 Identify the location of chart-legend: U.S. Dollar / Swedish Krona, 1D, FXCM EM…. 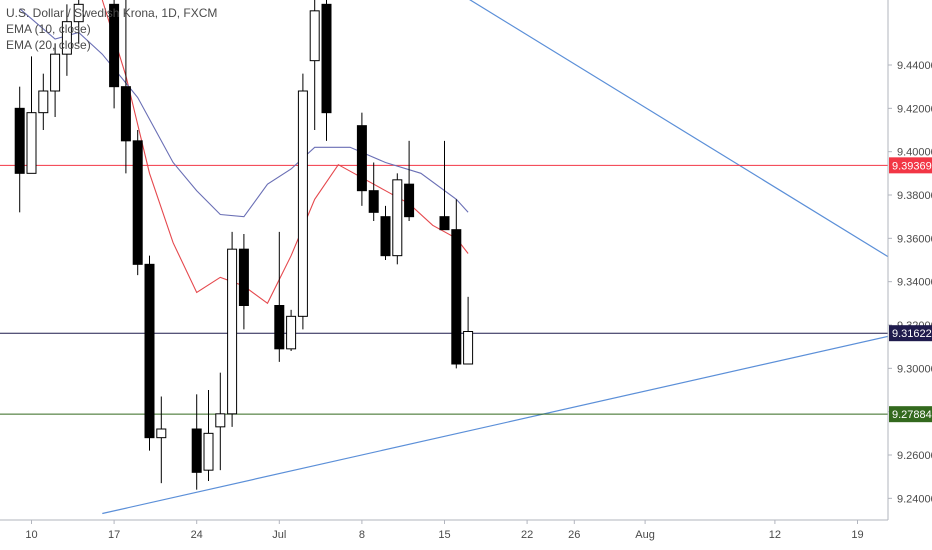
(111, 29).